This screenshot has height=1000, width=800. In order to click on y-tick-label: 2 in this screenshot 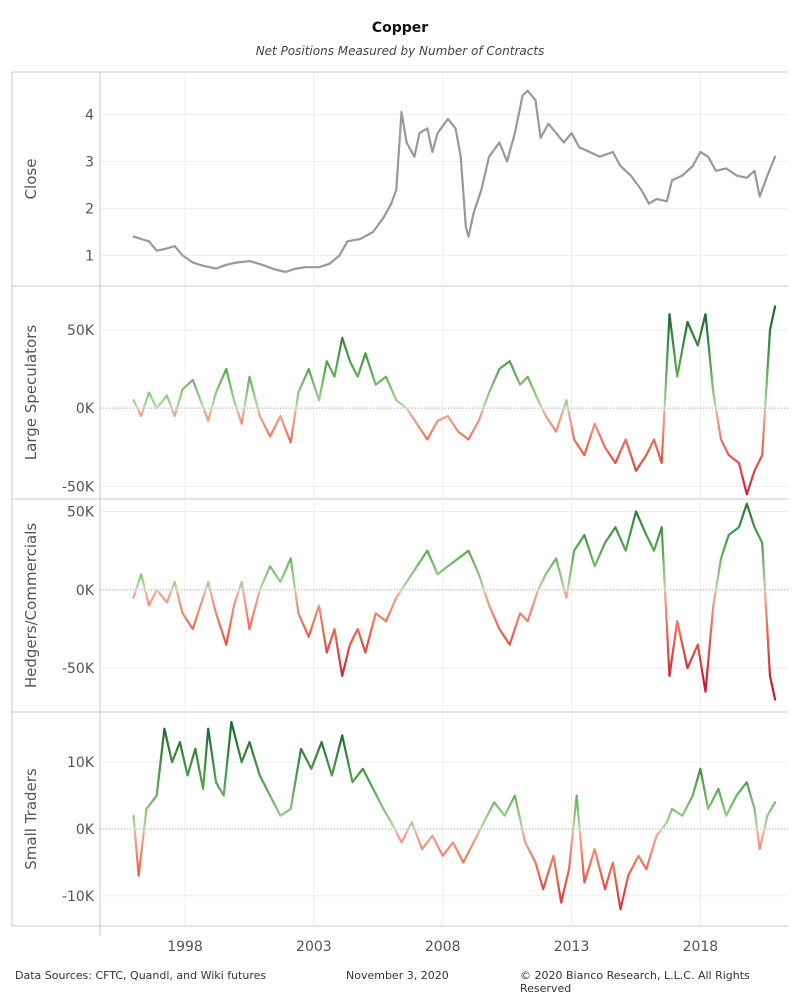, I will do `click(89, 209)`.